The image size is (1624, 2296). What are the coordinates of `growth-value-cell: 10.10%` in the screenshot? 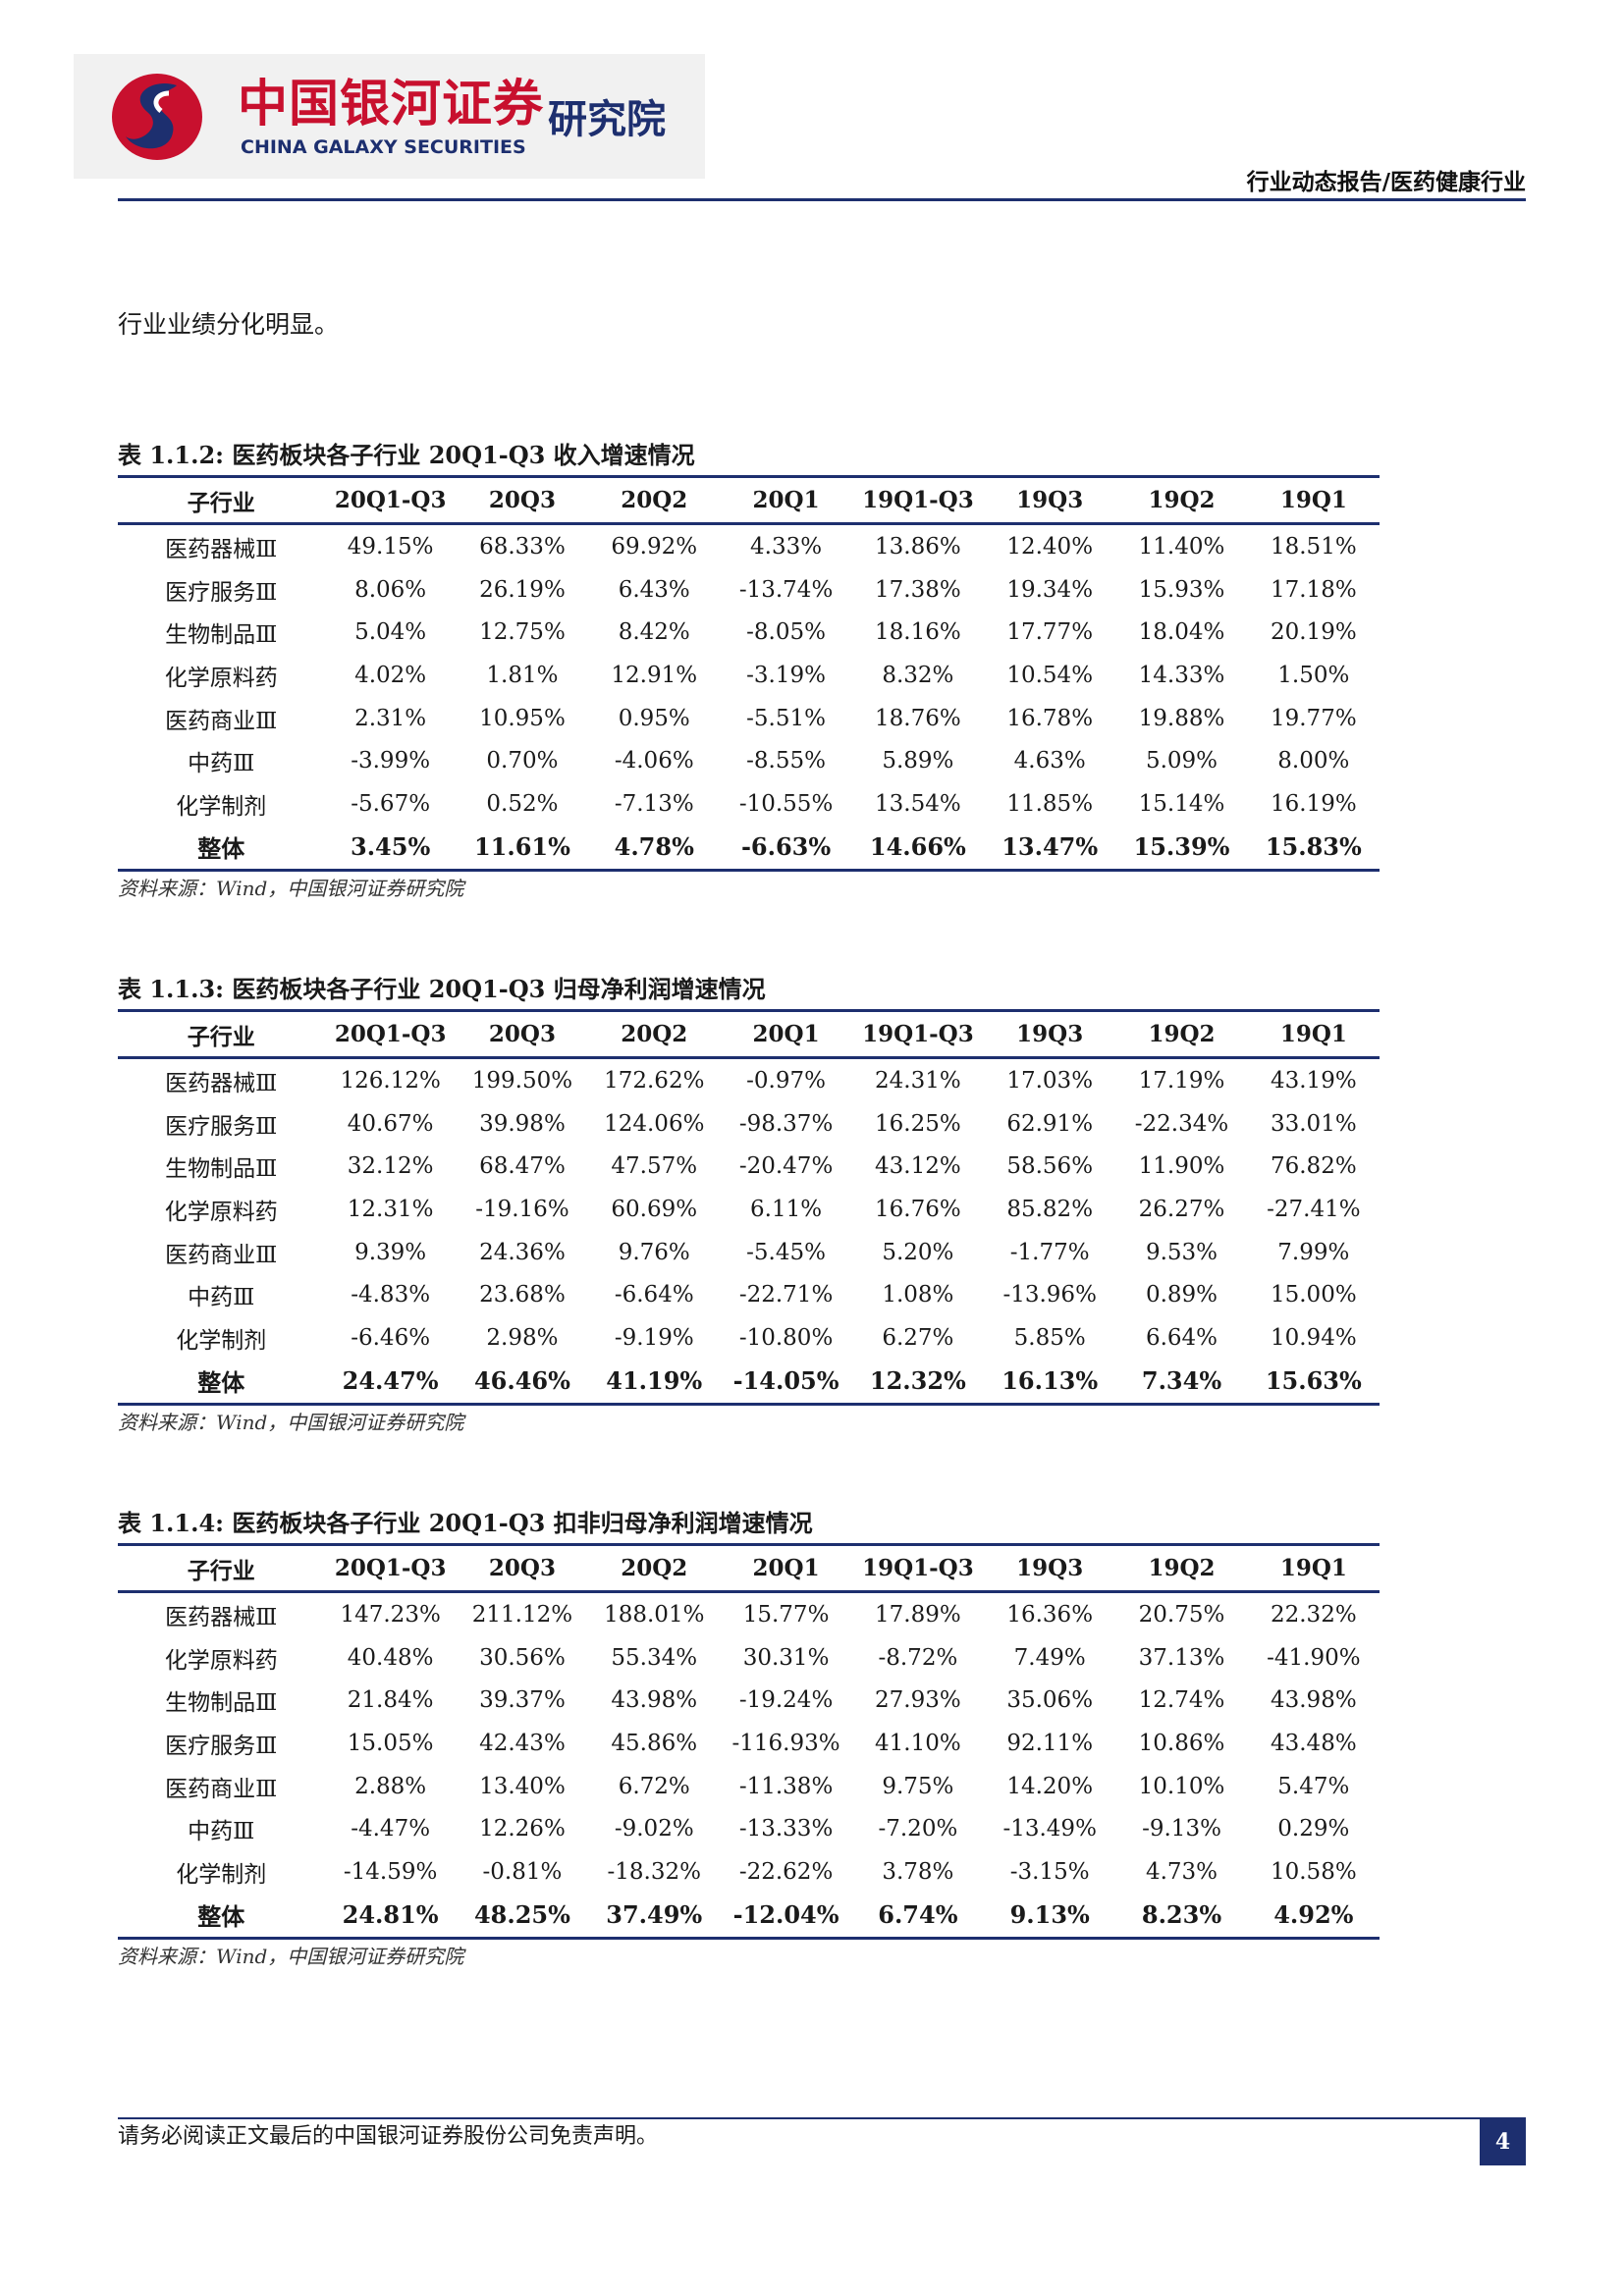 It's located at (1181, 1786).